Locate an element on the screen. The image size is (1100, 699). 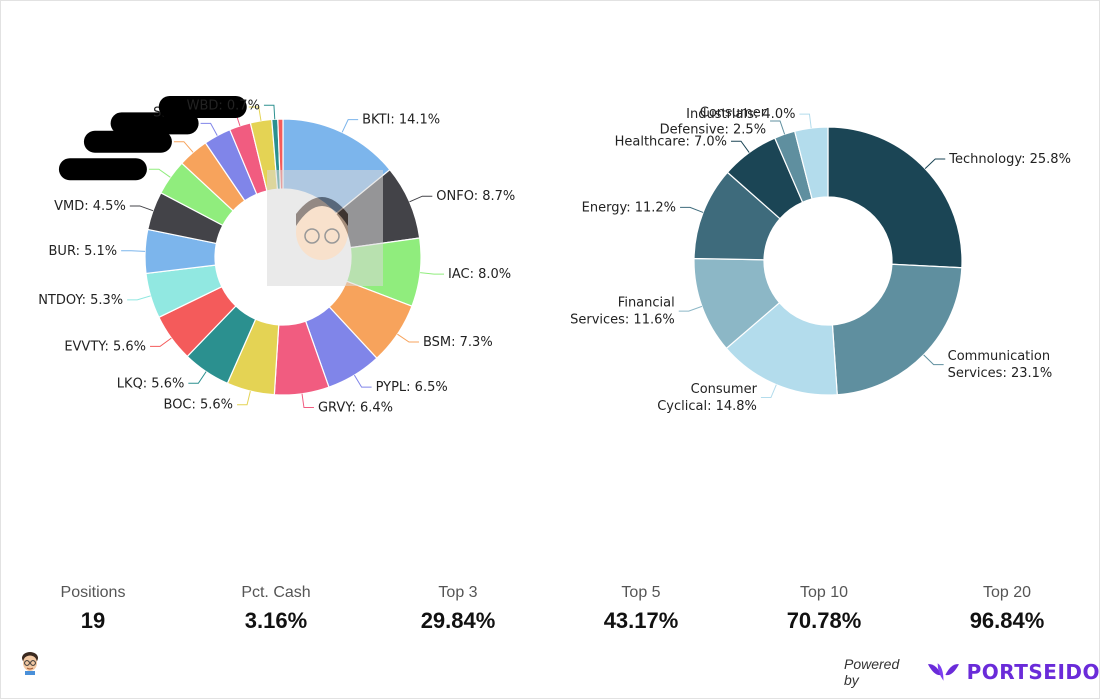
stat-top5: Top 5 43.17% is located at coordinates (641, 609).